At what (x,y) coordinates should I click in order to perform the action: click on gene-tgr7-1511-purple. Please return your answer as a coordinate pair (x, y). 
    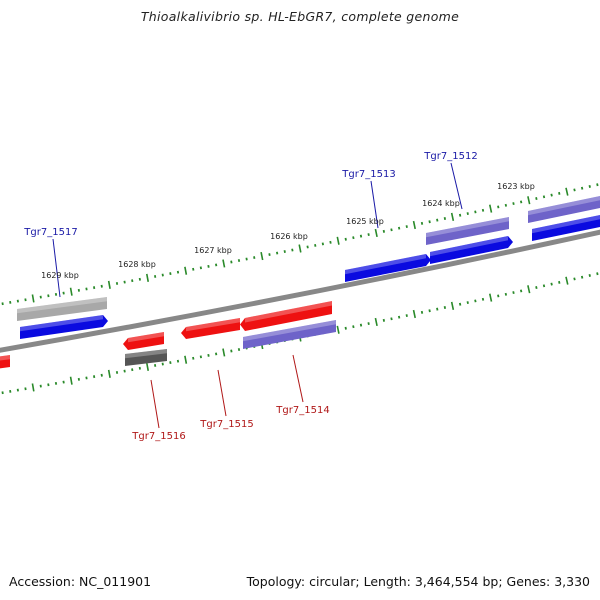
    Looking at the image, I should click on (564, 209).